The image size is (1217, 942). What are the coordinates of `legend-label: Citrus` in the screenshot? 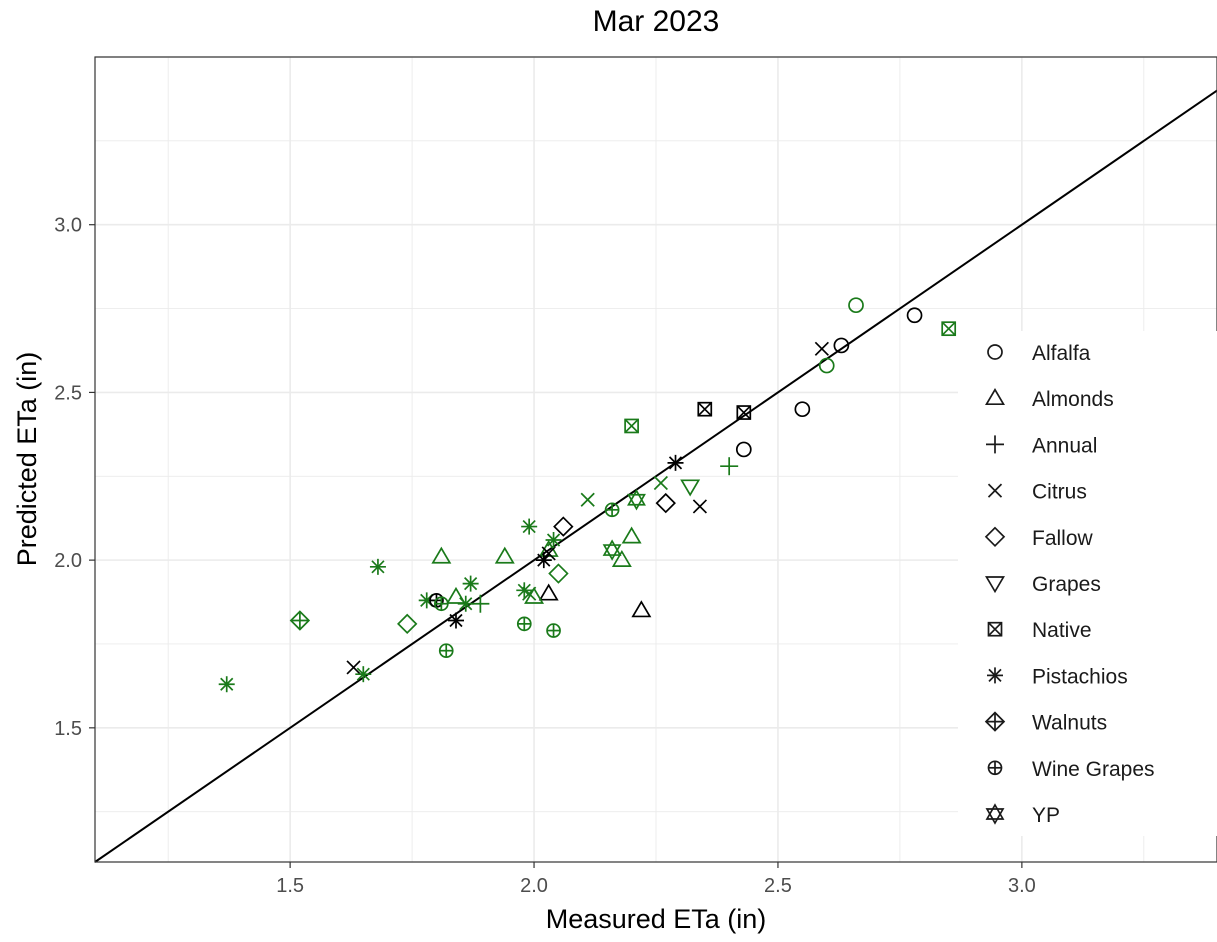 It's located at (1059, 492).